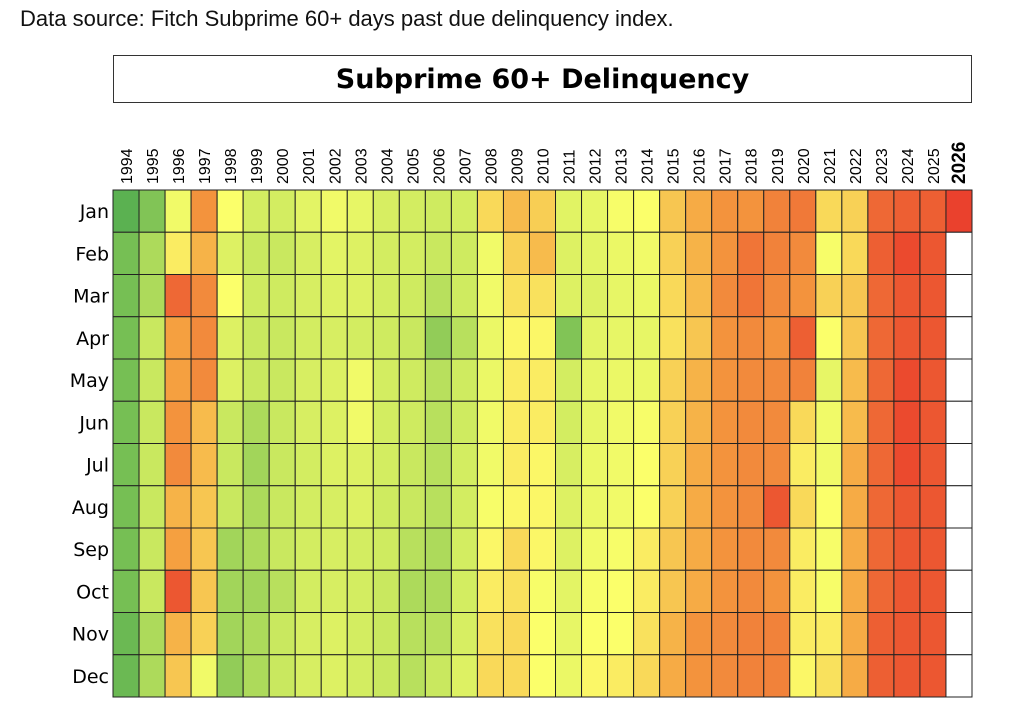 The width and height of the screenshot is (1024, 710). Describe the element at coordinates (178, 422) in the screenshot. I see `heatmap-cell-jun-1996` at that location.